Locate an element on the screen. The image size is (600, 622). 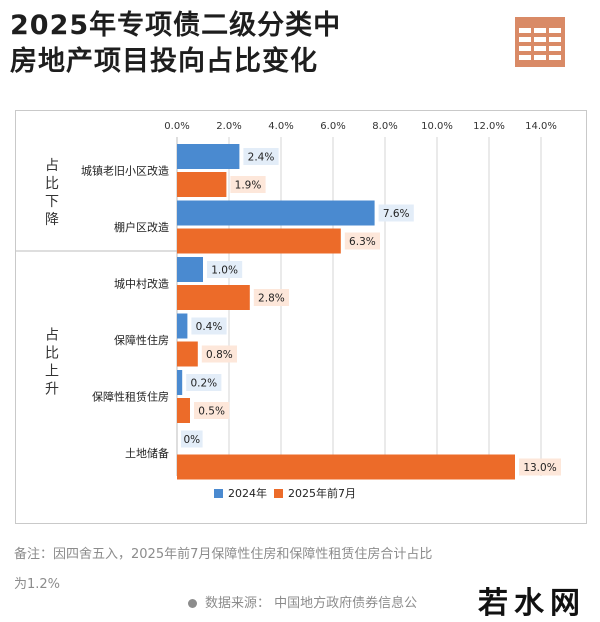
category-label: 保障性住房 is located at coordinates (141, 340).